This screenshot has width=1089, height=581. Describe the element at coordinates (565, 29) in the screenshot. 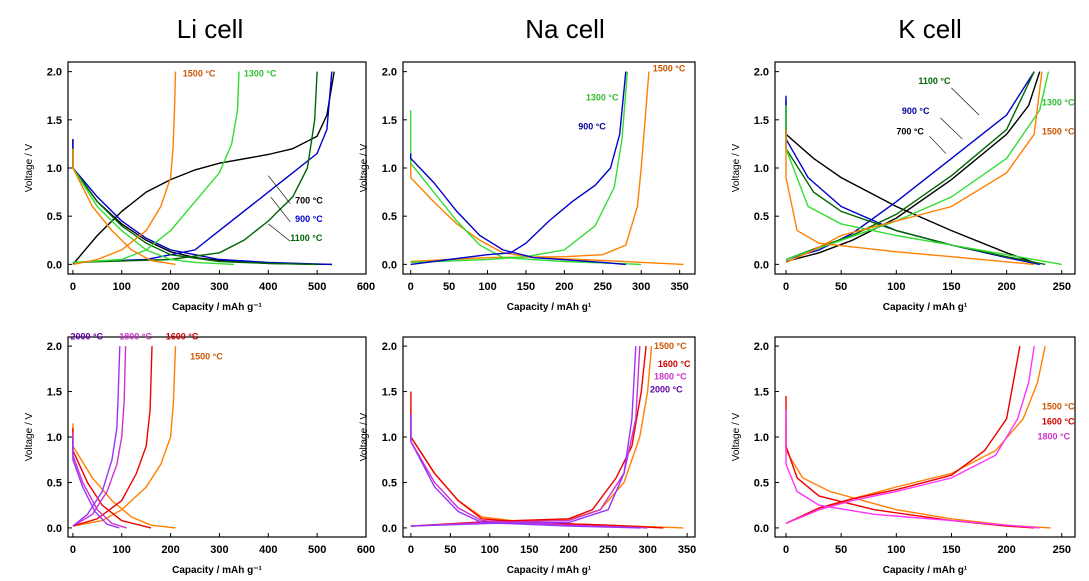

I see `na-cell-title: Na cell` at that location.